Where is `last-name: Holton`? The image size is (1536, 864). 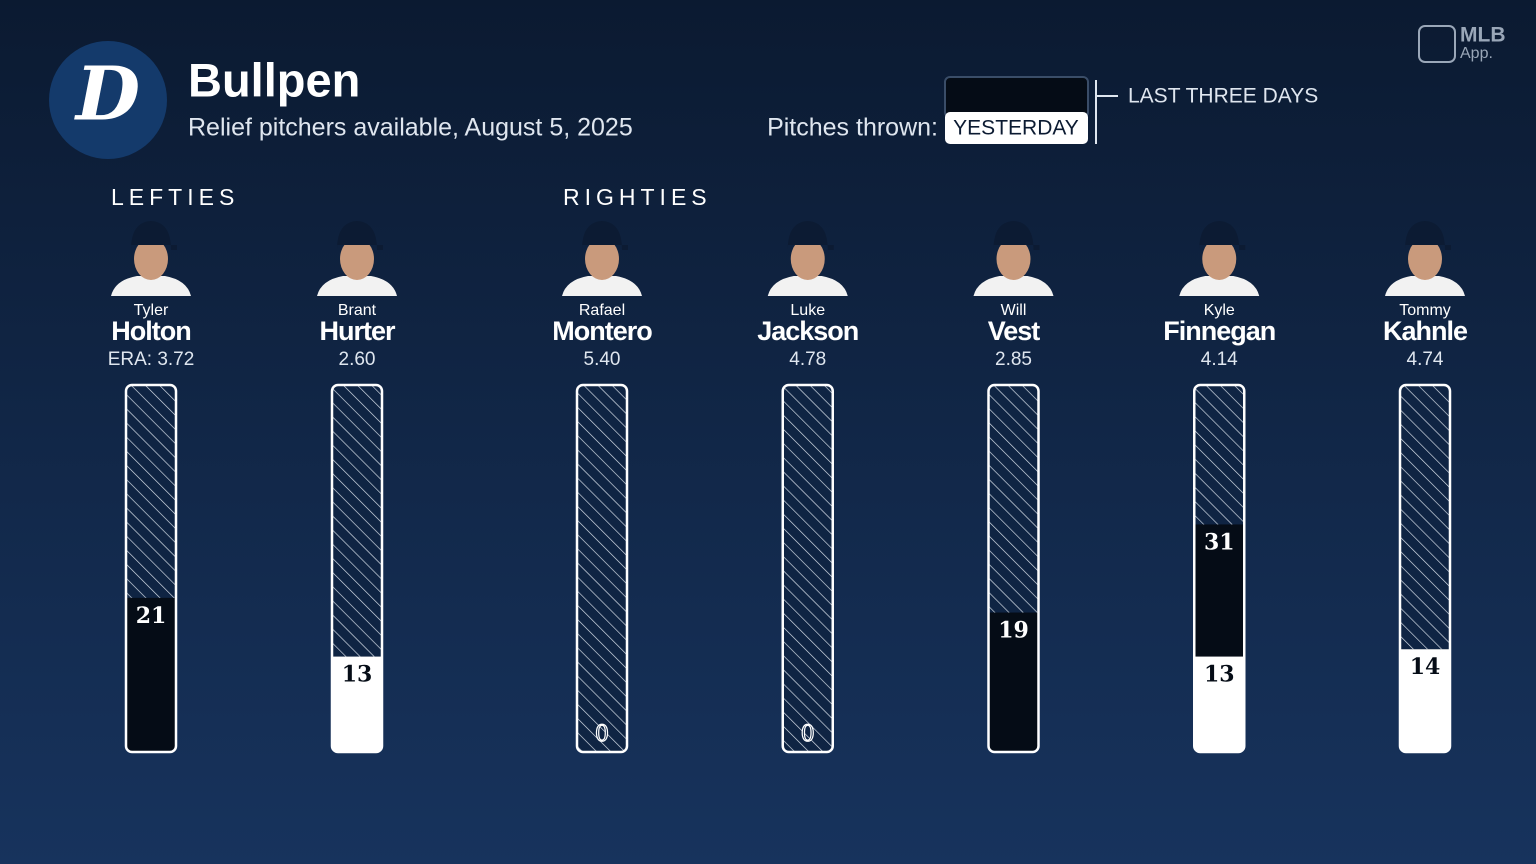 last-name: Holton is located at coordinates (150, 331).